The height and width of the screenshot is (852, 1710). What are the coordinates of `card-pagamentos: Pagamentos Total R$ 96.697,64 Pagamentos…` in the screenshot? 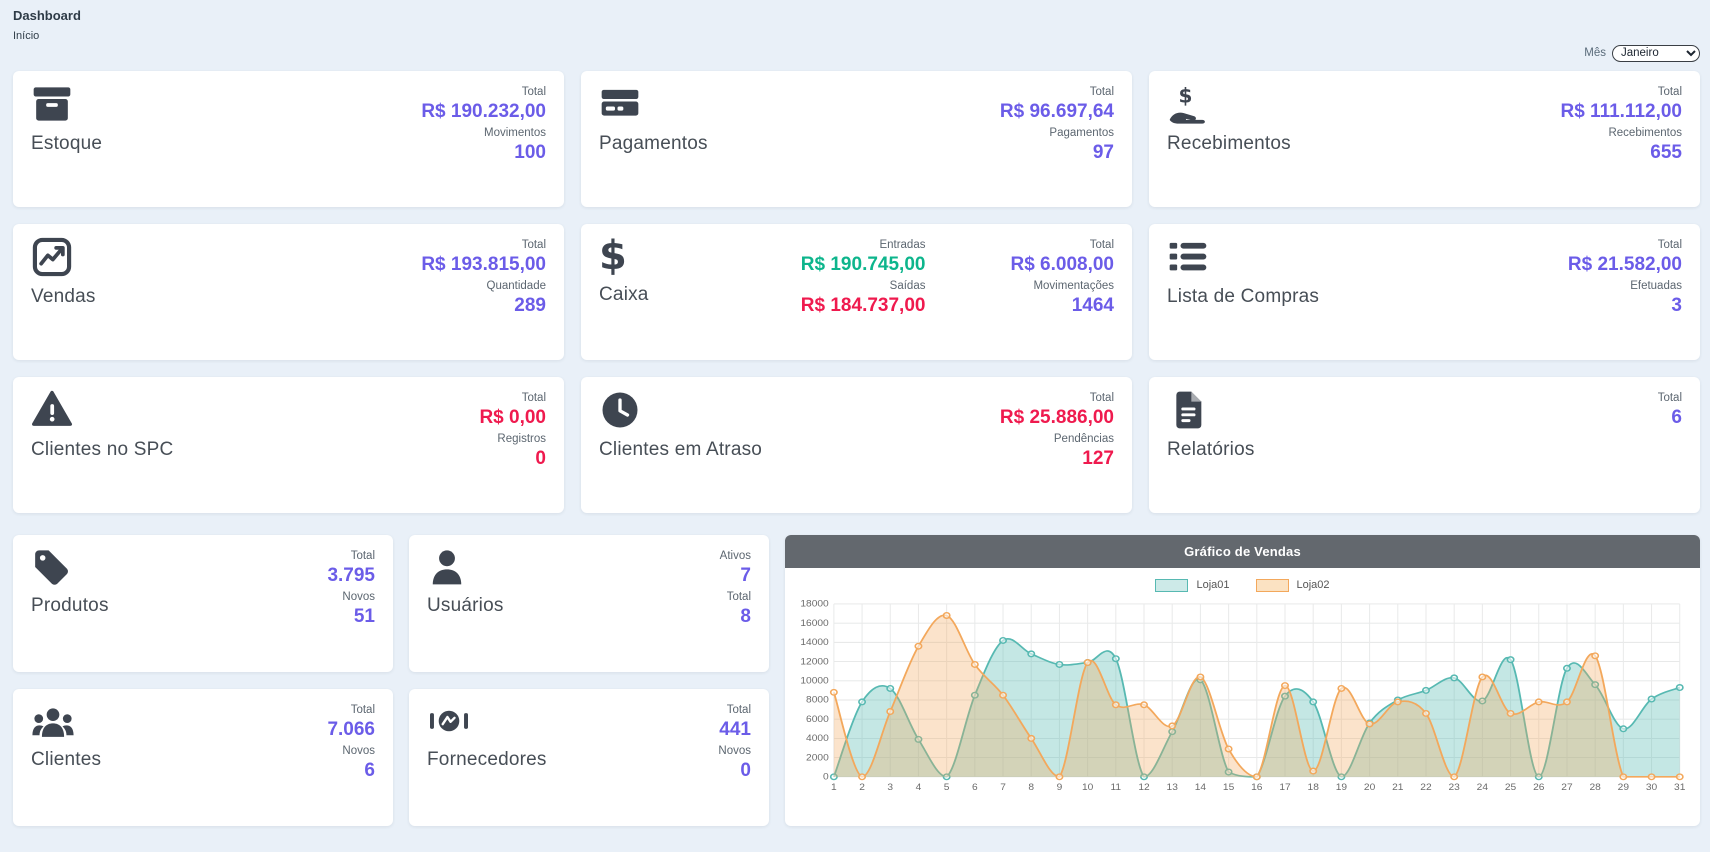 It's located at (856, 139).